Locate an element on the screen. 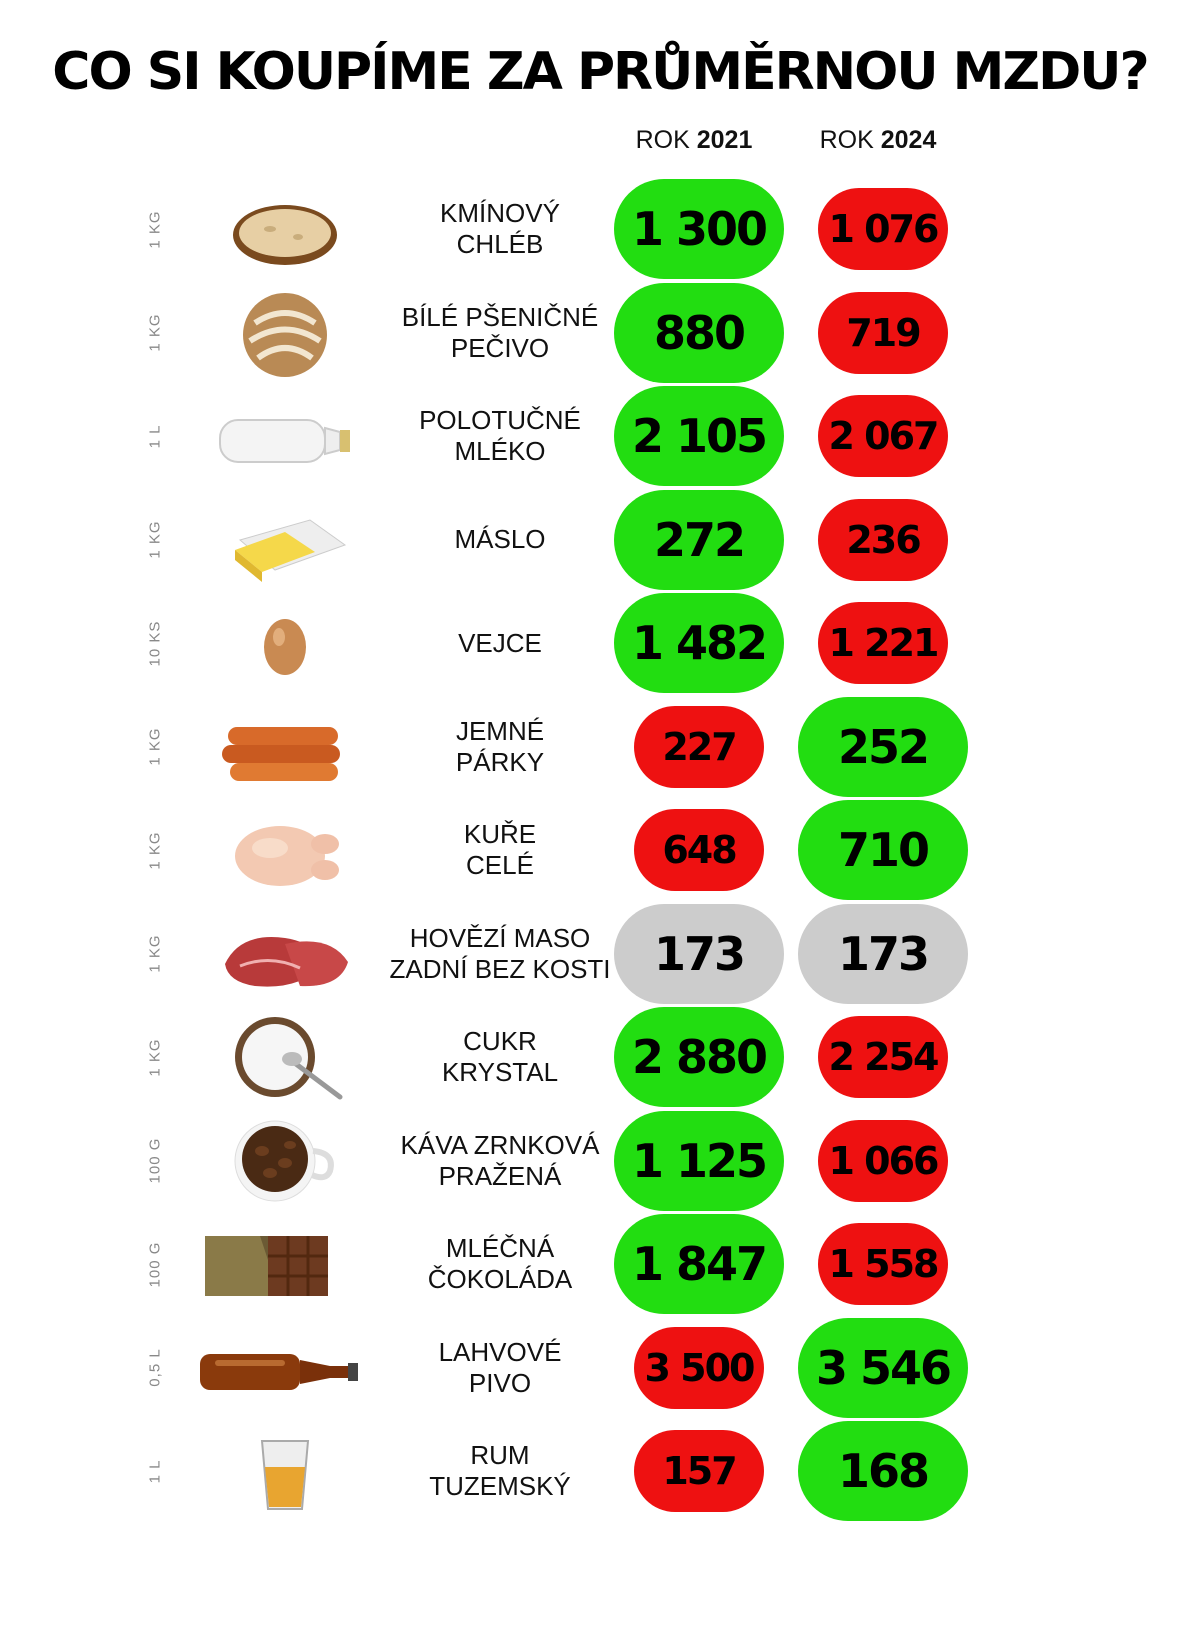 The height and width of the screenshot is (1651, 1200). item-name-line: MLÉKO is located at coordinates (500, 451).